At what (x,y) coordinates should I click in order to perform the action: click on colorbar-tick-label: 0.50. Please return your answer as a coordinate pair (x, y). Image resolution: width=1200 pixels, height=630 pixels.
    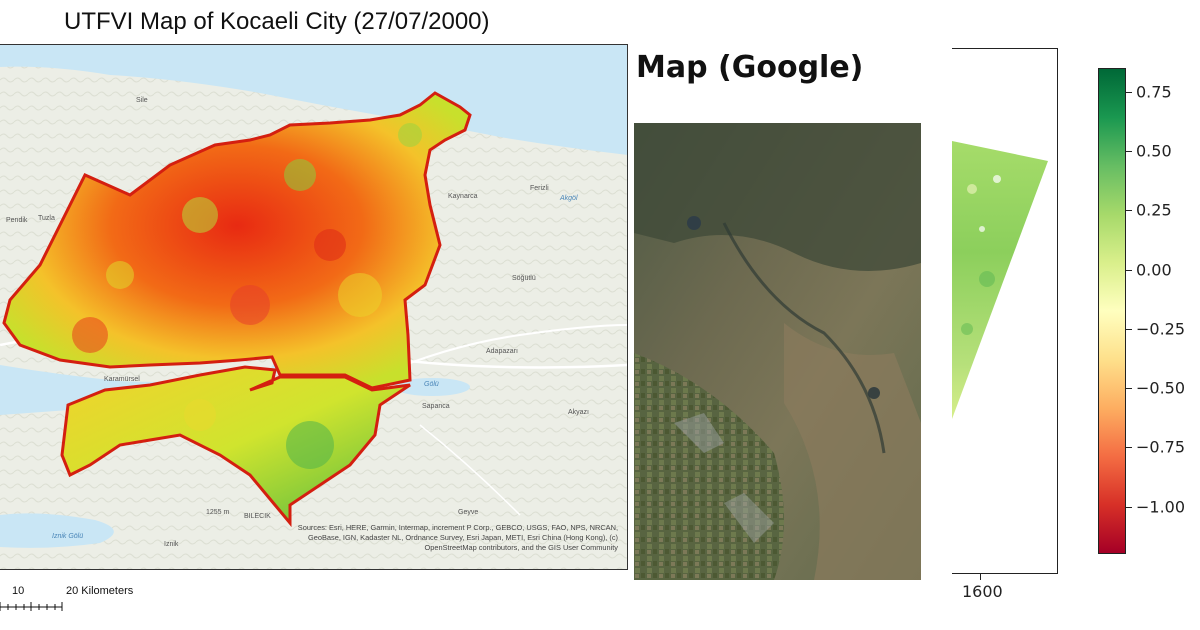
    Looking at the image, I should click on (1154, 151).